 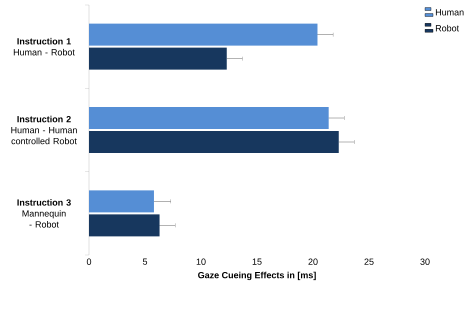 I want to click on x-tick-label: 25, so click(x=369, y=261).